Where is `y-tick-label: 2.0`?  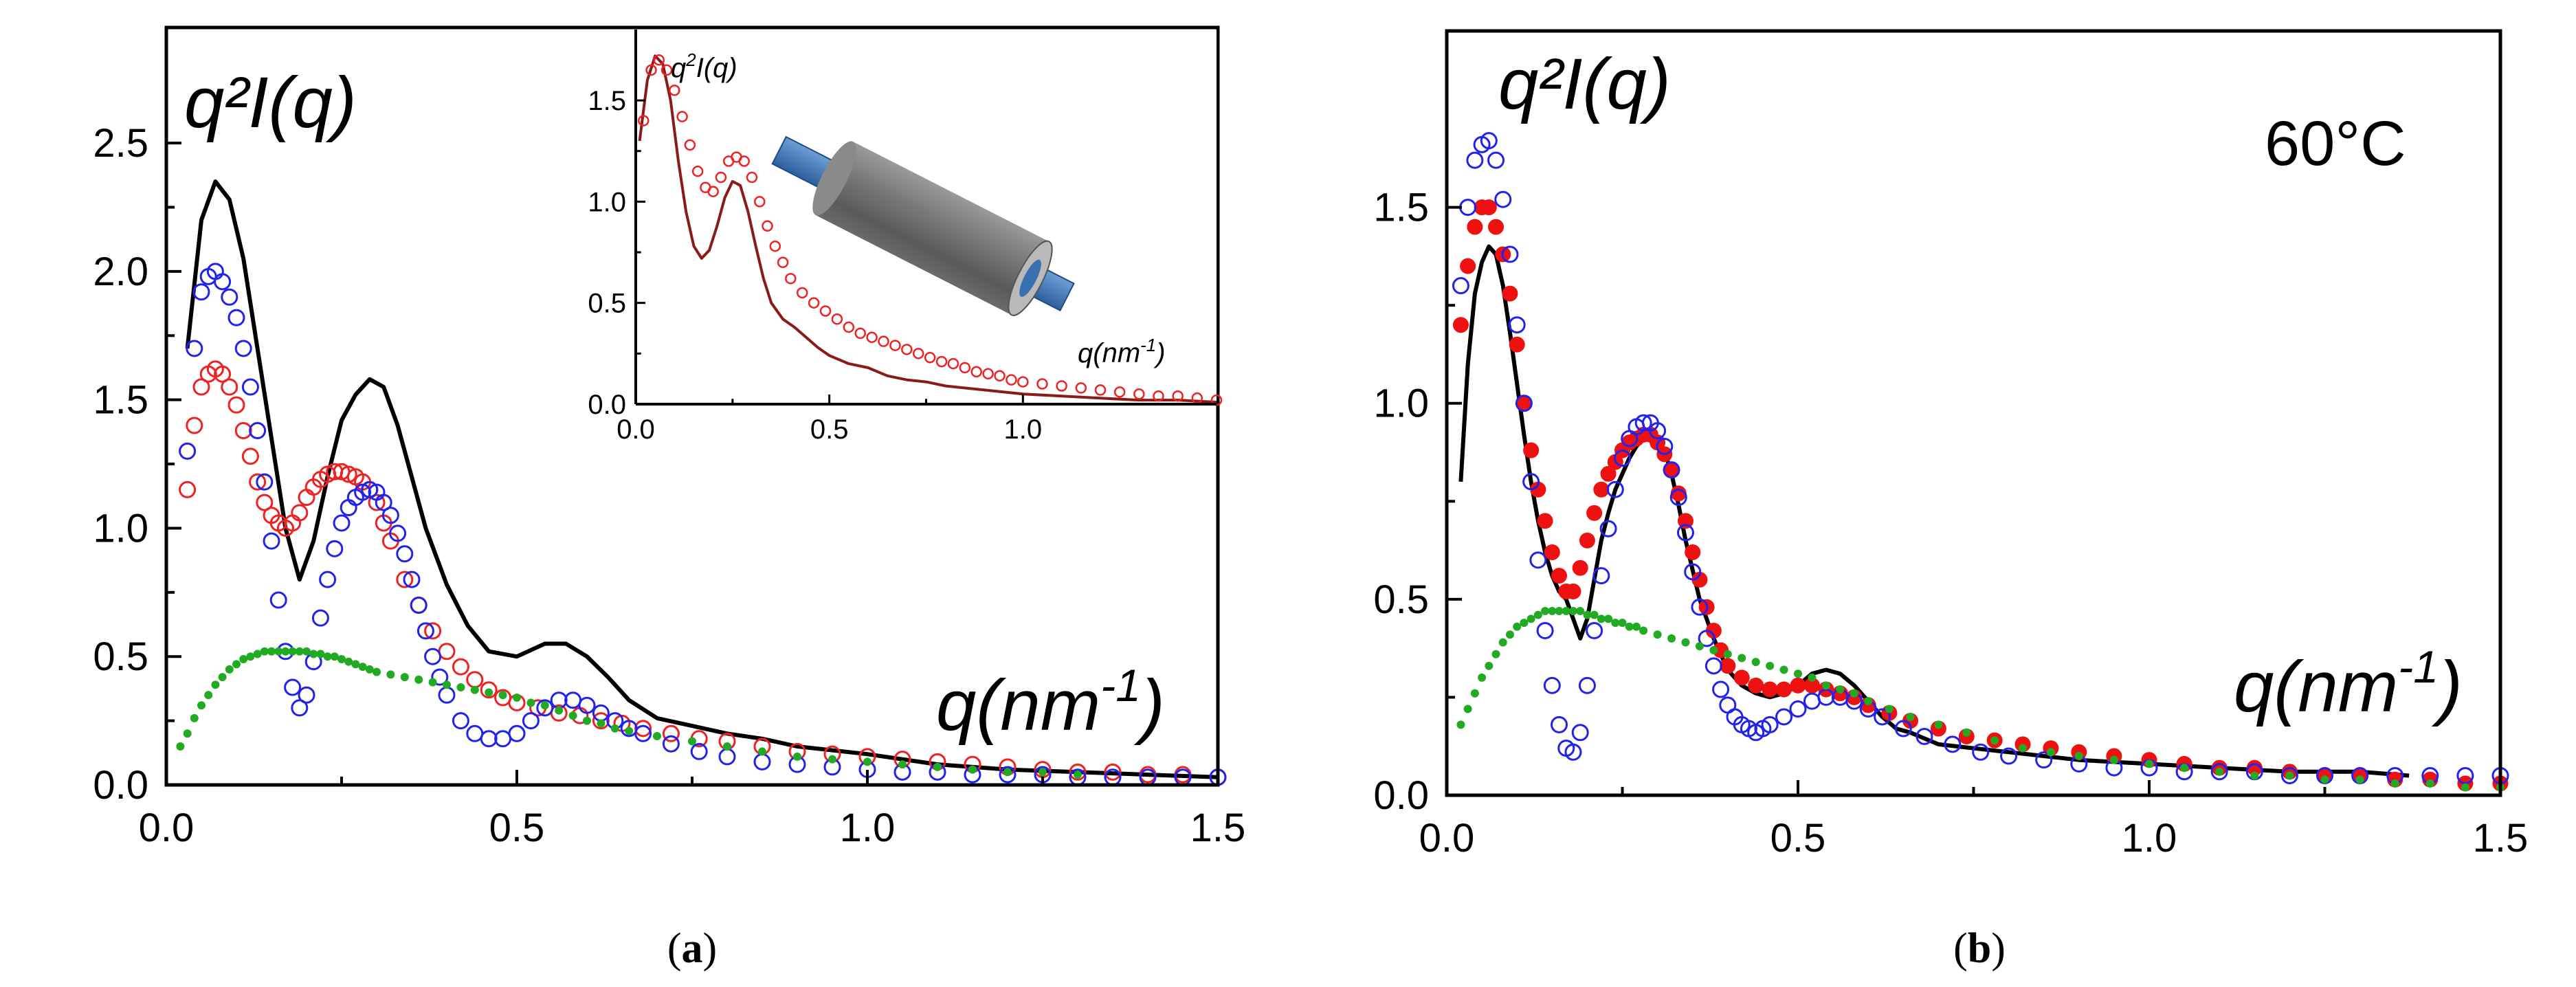
y-tick-label: 2.0 is located at coordinates (120, 271).